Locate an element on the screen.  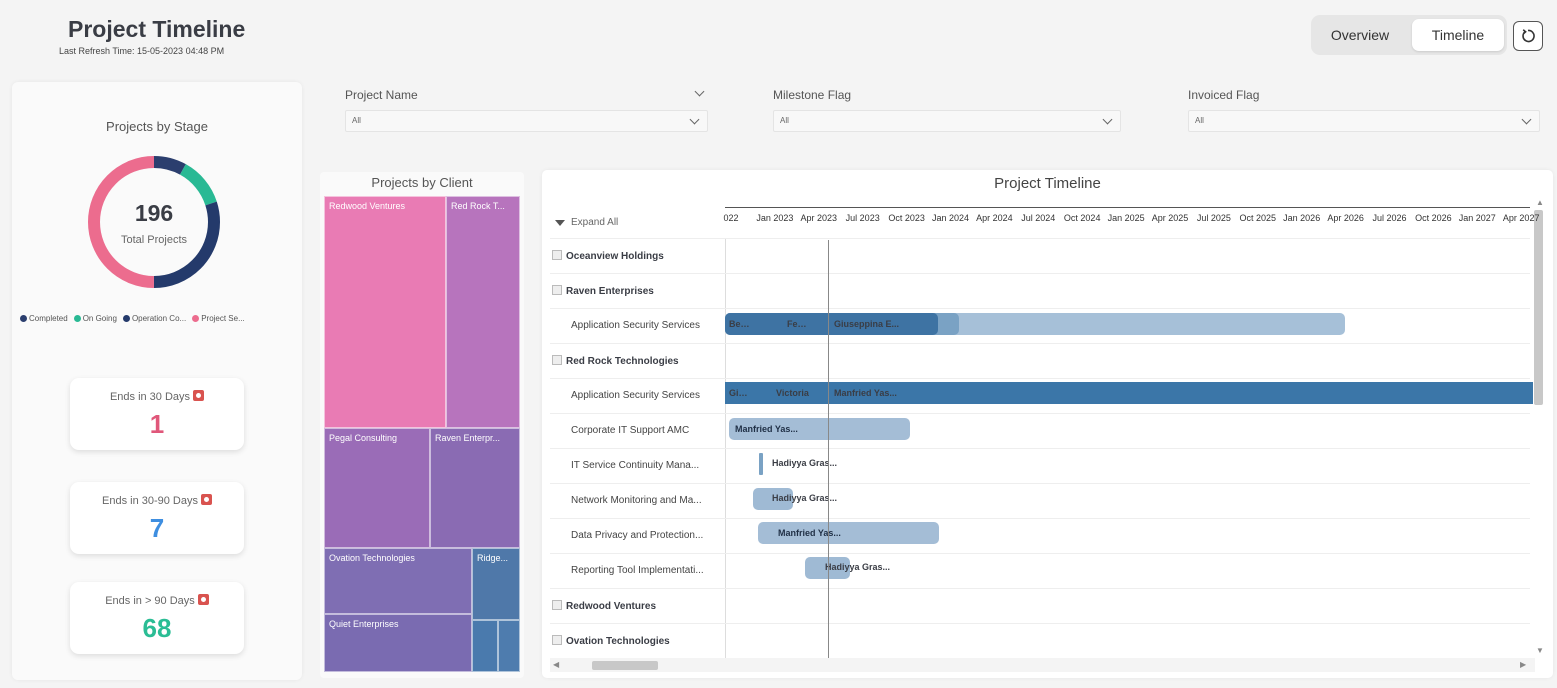
reset-button is located at coordinates (1528, 36).